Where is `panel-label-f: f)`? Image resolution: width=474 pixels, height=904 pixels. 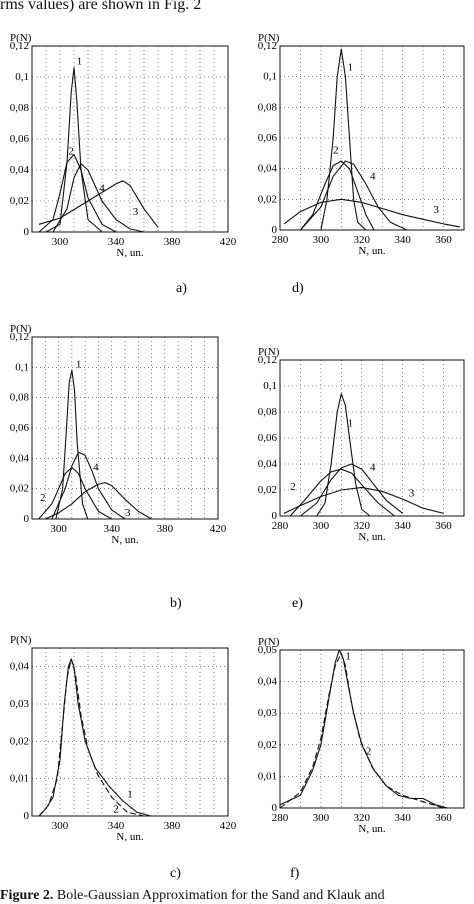
panel-label-f: f) is located at coordinates (295, 873).